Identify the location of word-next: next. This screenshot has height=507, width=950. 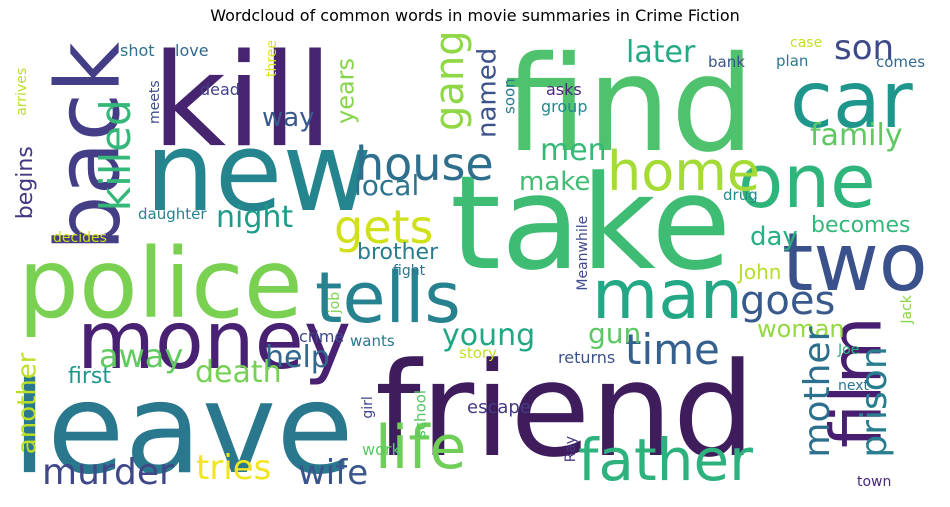
(854, 386).